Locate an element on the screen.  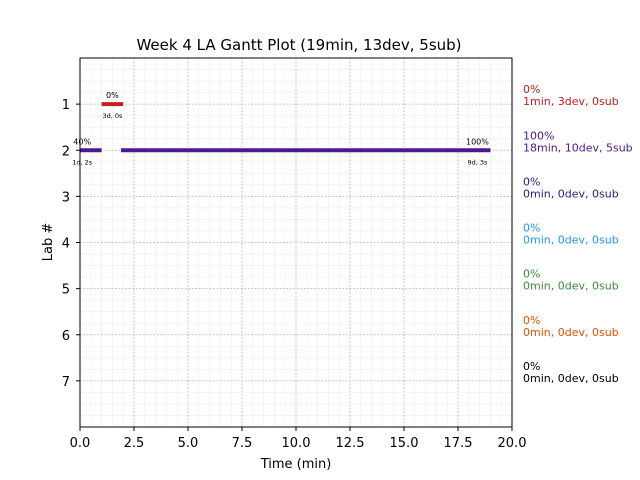
bar-detail-label: 1d, 2s is located at coordinates (82, 162).